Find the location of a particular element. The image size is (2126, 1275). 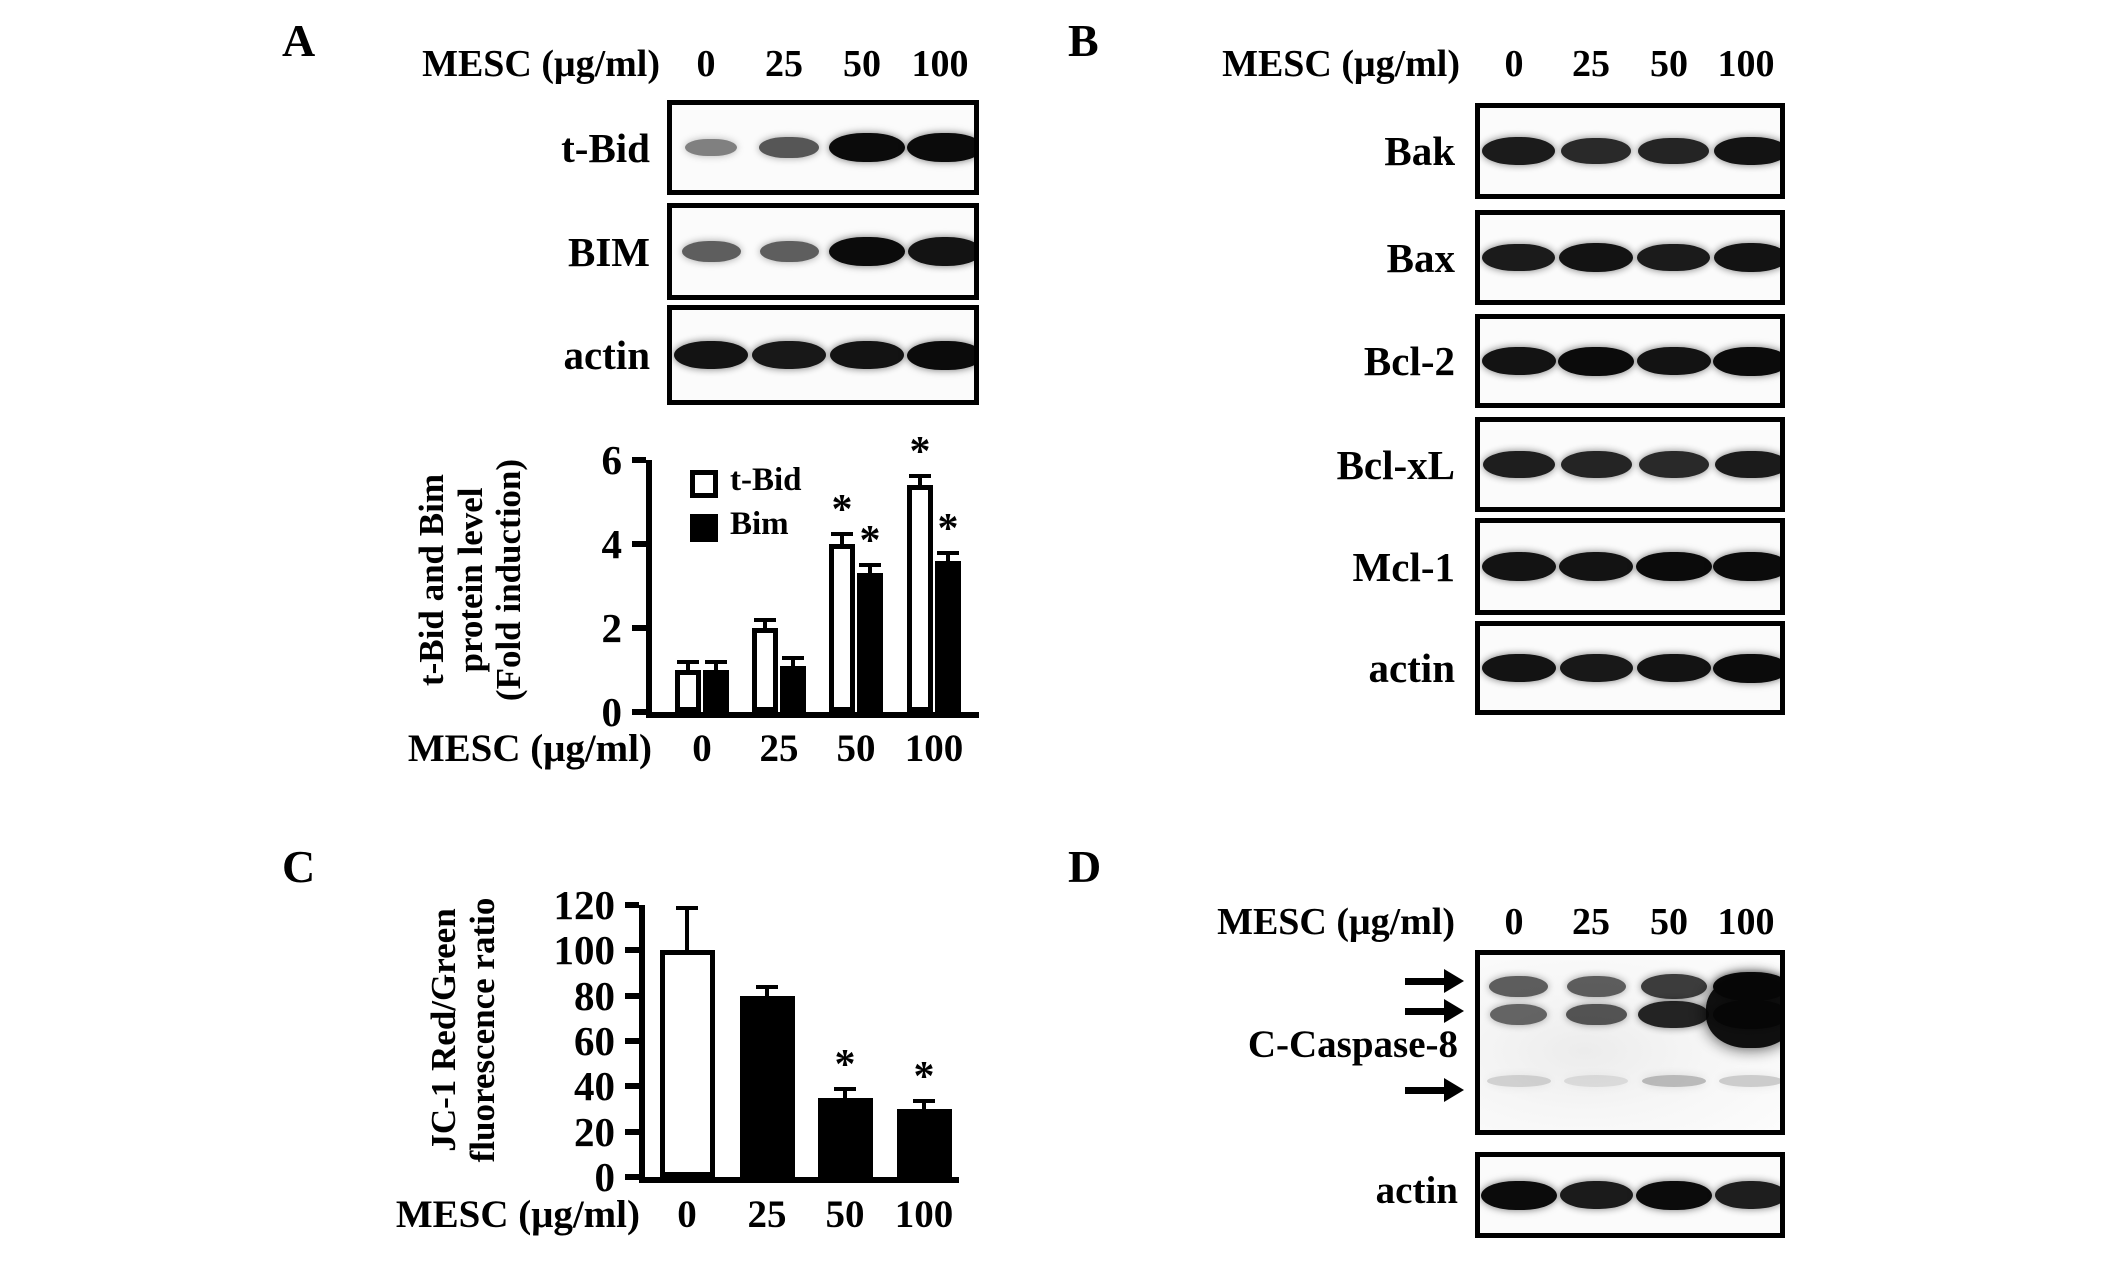

dose-label-0: 0 is located at coordinates (706, 64).